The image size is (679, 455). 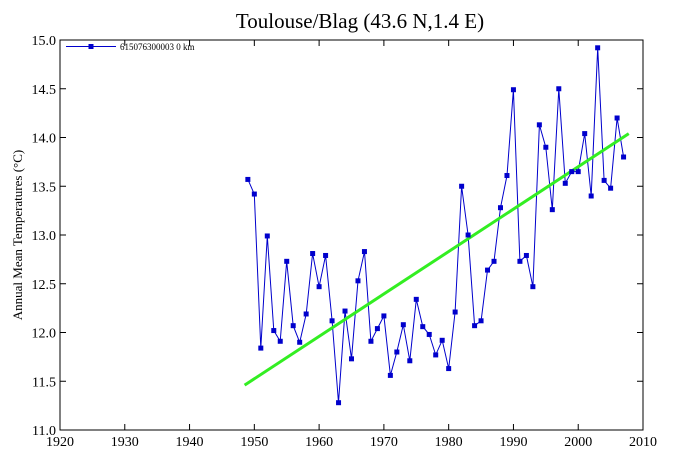 I want to click on x-tick-label: 1980, so click(x=449, y=442).